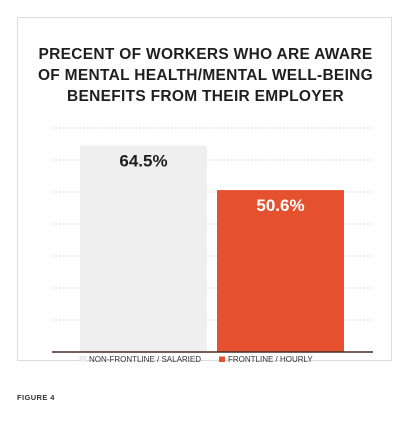 The width and height of the screenshot is (409, 421). Describe the element at coordinates (143, 161) in the screenshot. I see `bar-value-label: 64.5%` at that location.